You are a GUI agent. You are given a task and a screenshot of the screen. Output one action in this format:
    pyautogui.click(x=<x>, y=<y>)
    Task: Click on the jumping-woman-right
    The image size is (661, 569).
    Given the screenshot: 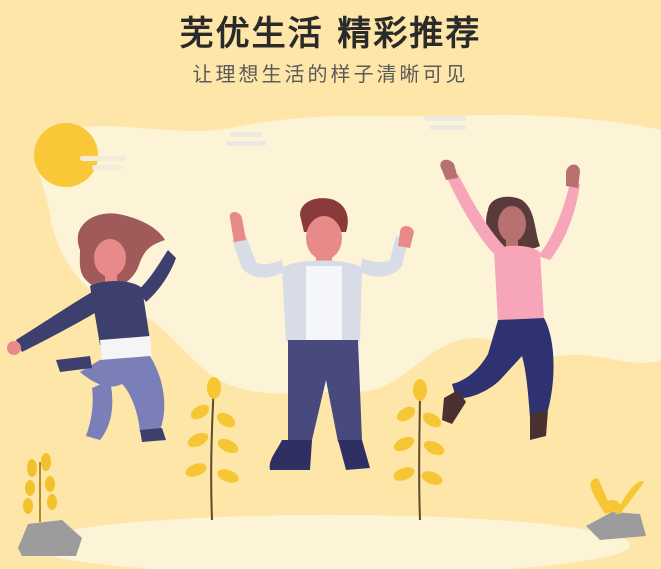 What is the action you would take?
    pyautogui.click(x=510, y=299)
    